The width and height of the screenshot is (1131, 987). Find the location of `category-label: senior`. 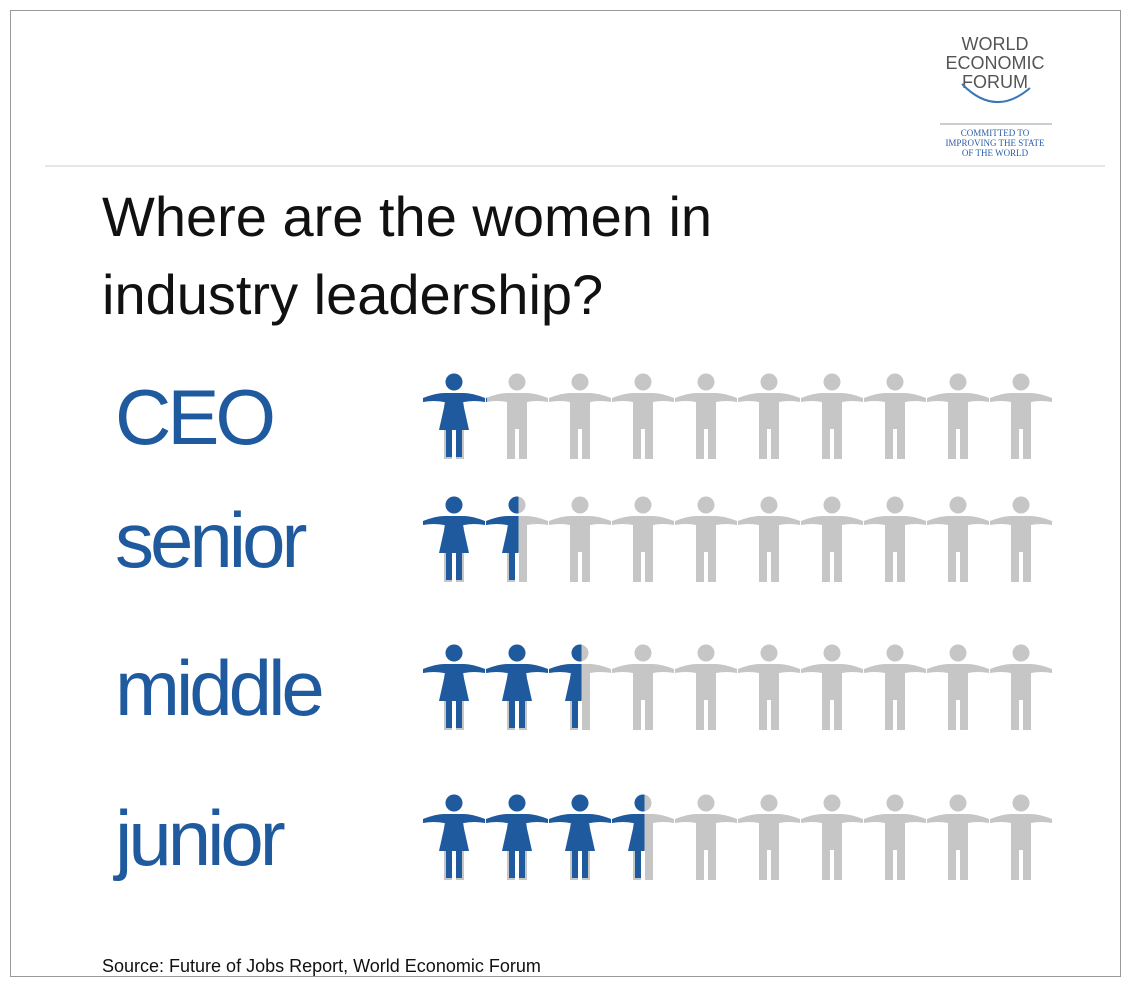

category-label: senior is located at coordinates (210, 540).